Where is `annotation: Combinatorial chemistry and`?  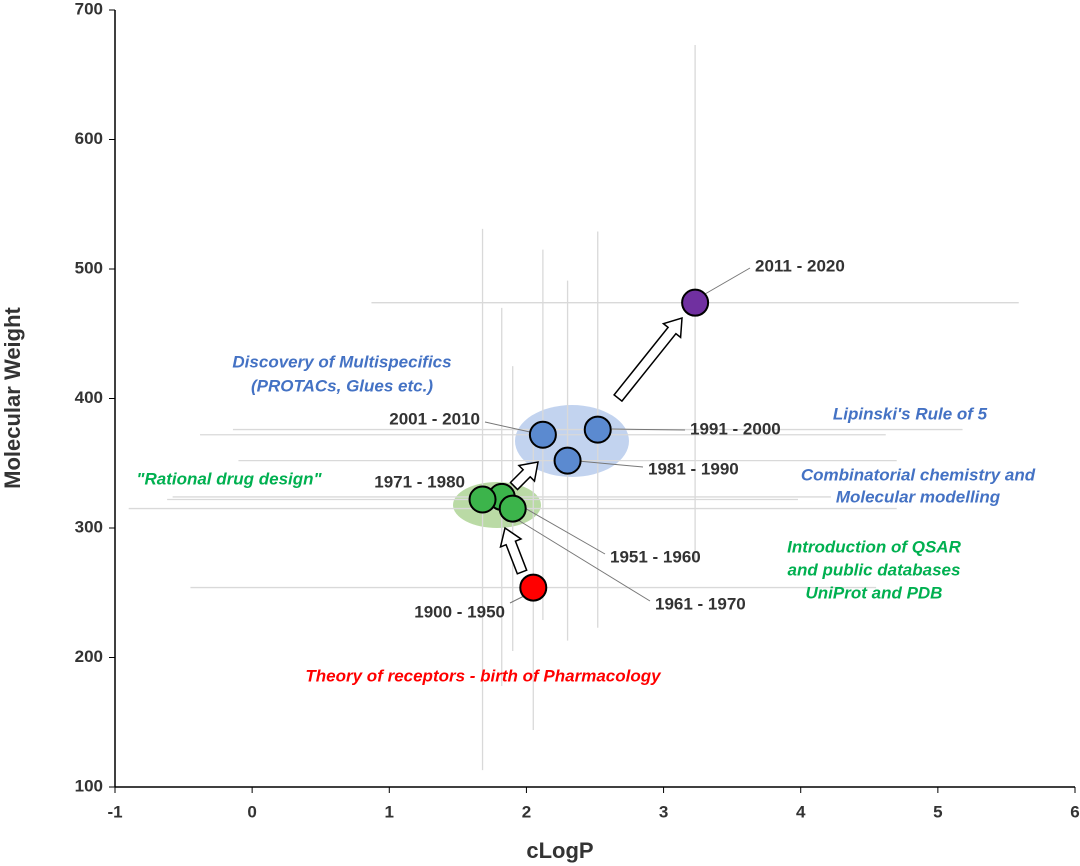 annotation: Combinatorial chemistry and is located at coordinates (918, 474).